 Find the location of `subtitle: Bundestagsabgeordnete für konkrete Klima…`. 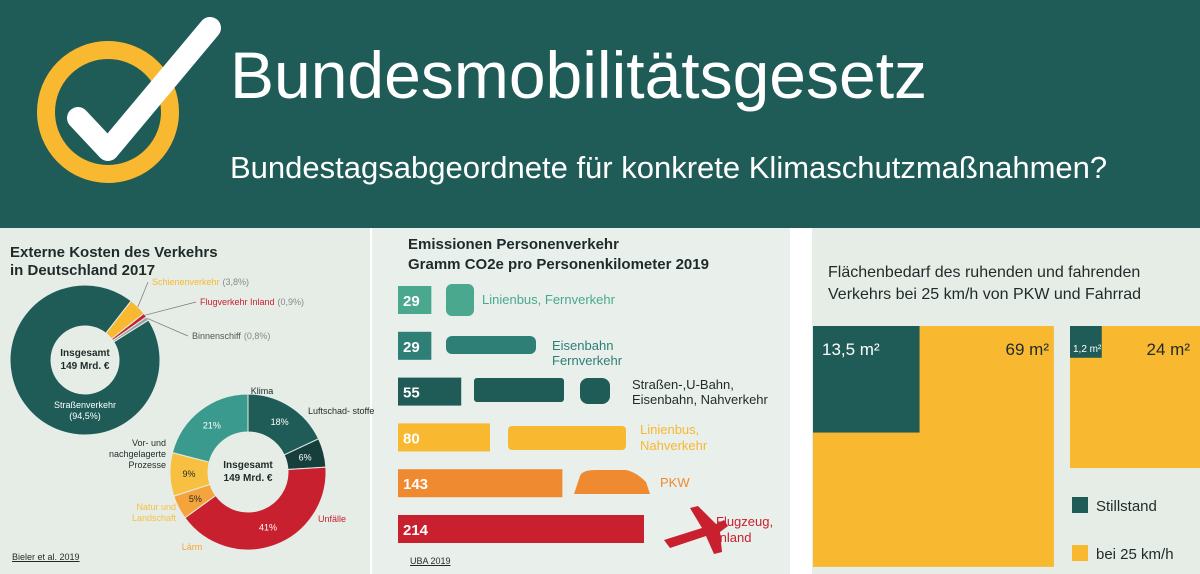

subtitle: Bundestagsabgeordnete für konkrete Klima… is located at coordinates (668, 167).